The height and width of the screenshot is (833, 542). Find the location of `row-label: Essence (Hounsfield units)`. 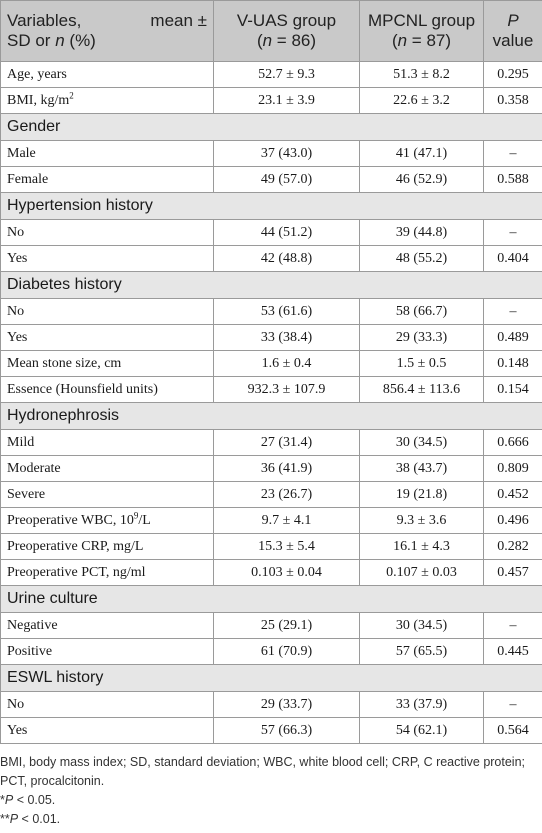

row-label: Essence (Hounsfield units) is located at coordinates (107, 389).